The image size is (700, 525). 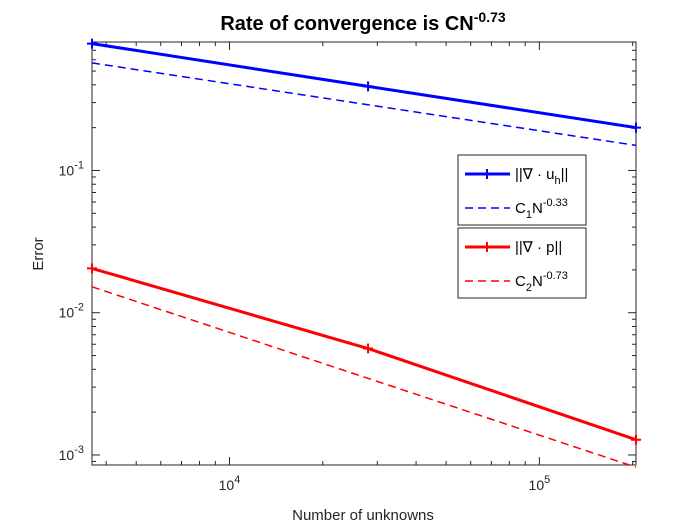 What do you see at coordinates (547, 480) in the screenshot?
I see `x-tick-exponent: 5` at bounding box center [547, 480].